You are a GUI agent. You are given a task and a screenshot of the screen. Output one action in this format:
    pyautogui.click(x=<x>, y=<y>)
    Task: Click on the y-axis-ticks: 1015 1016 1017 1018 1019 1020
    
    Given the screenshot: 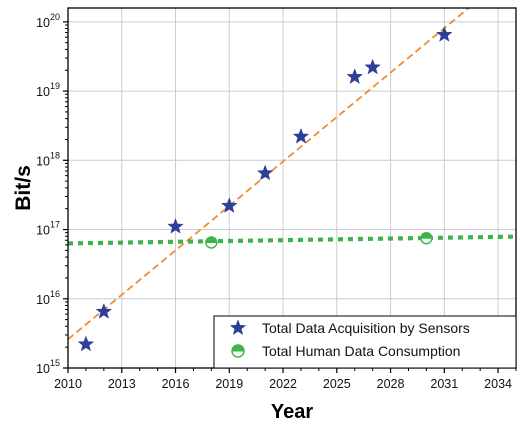 What is the action you would take?
    pyautogui.click(x=52, y=194)
    